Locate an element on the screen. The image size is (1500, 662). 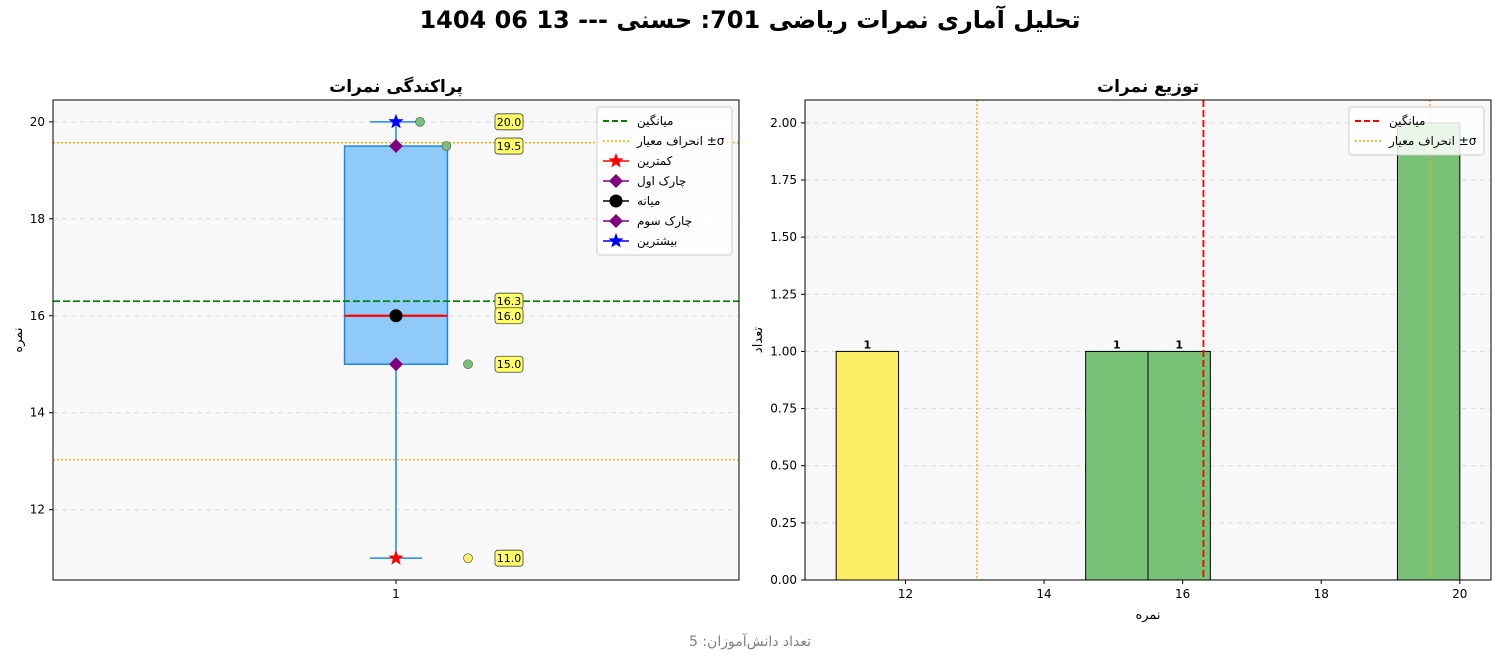
q3-diamond-marker is located at coordinates (396, 146).